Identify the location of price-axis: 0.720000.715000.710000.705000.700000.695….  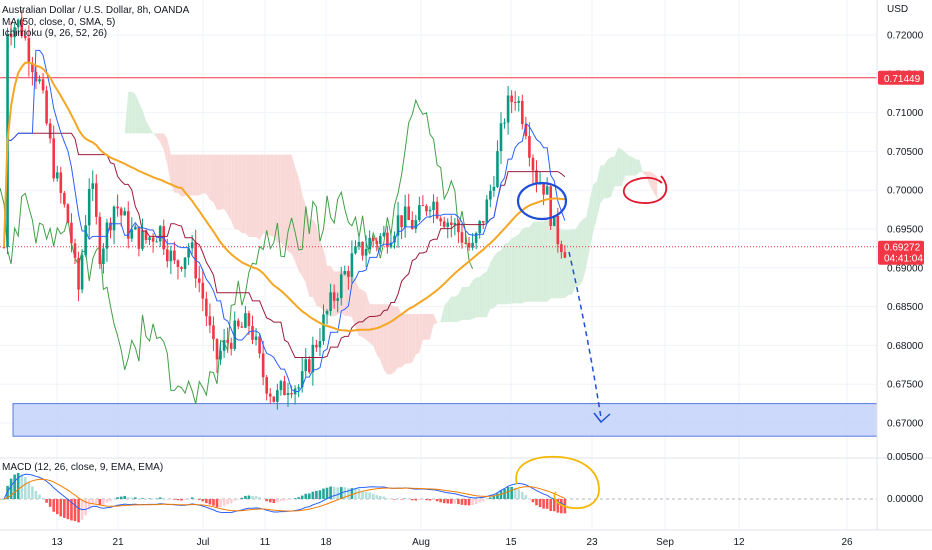
(905, 230).